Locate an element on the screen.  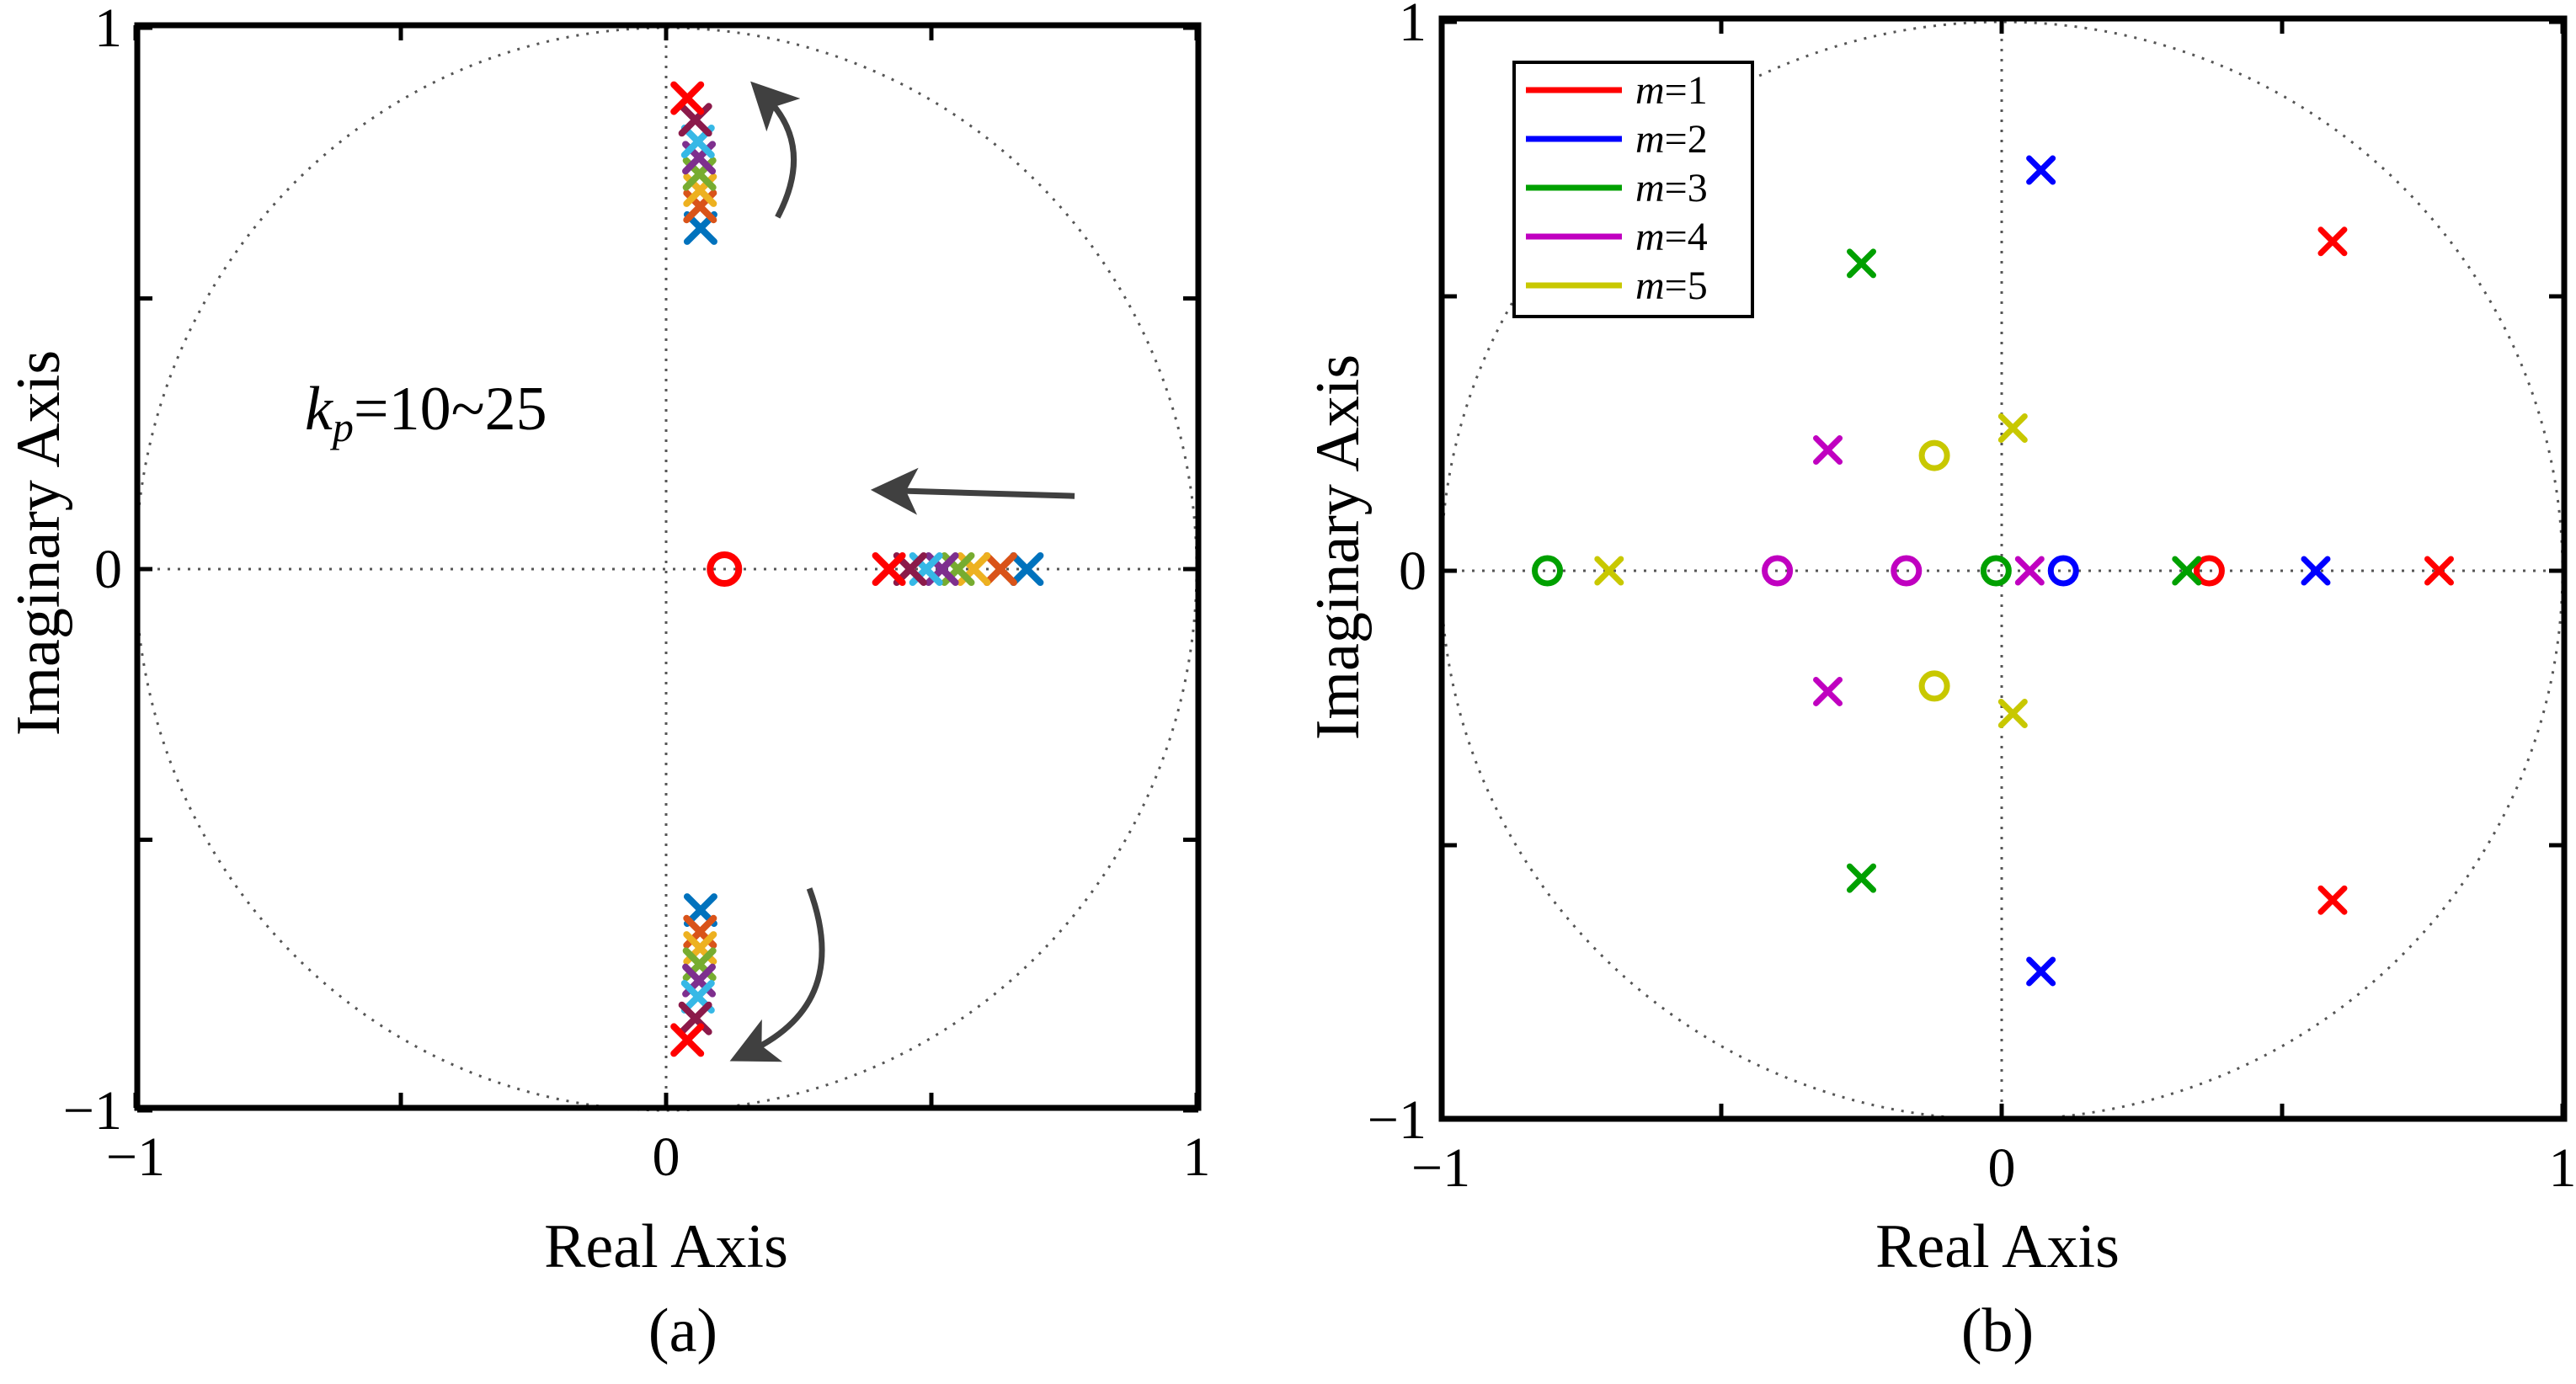
panel-a-caption: (a) is located at coordinates (682, 1330).